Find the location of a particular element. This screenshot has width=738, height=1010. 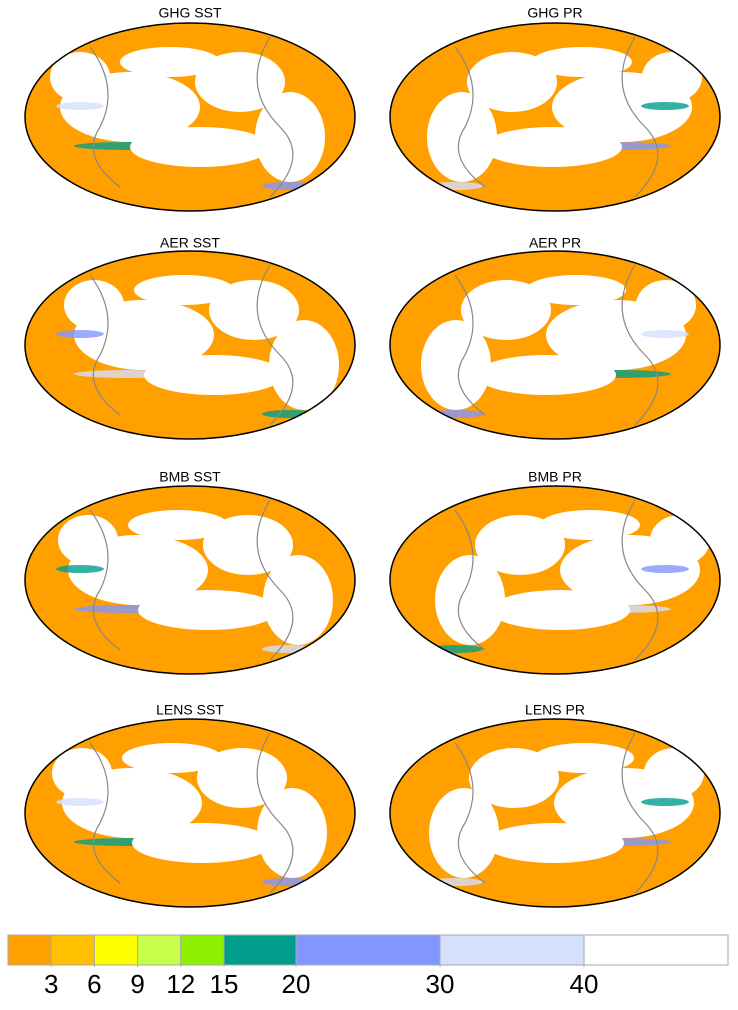

colorbar-label: 6 is located at coordinates (94, 984).